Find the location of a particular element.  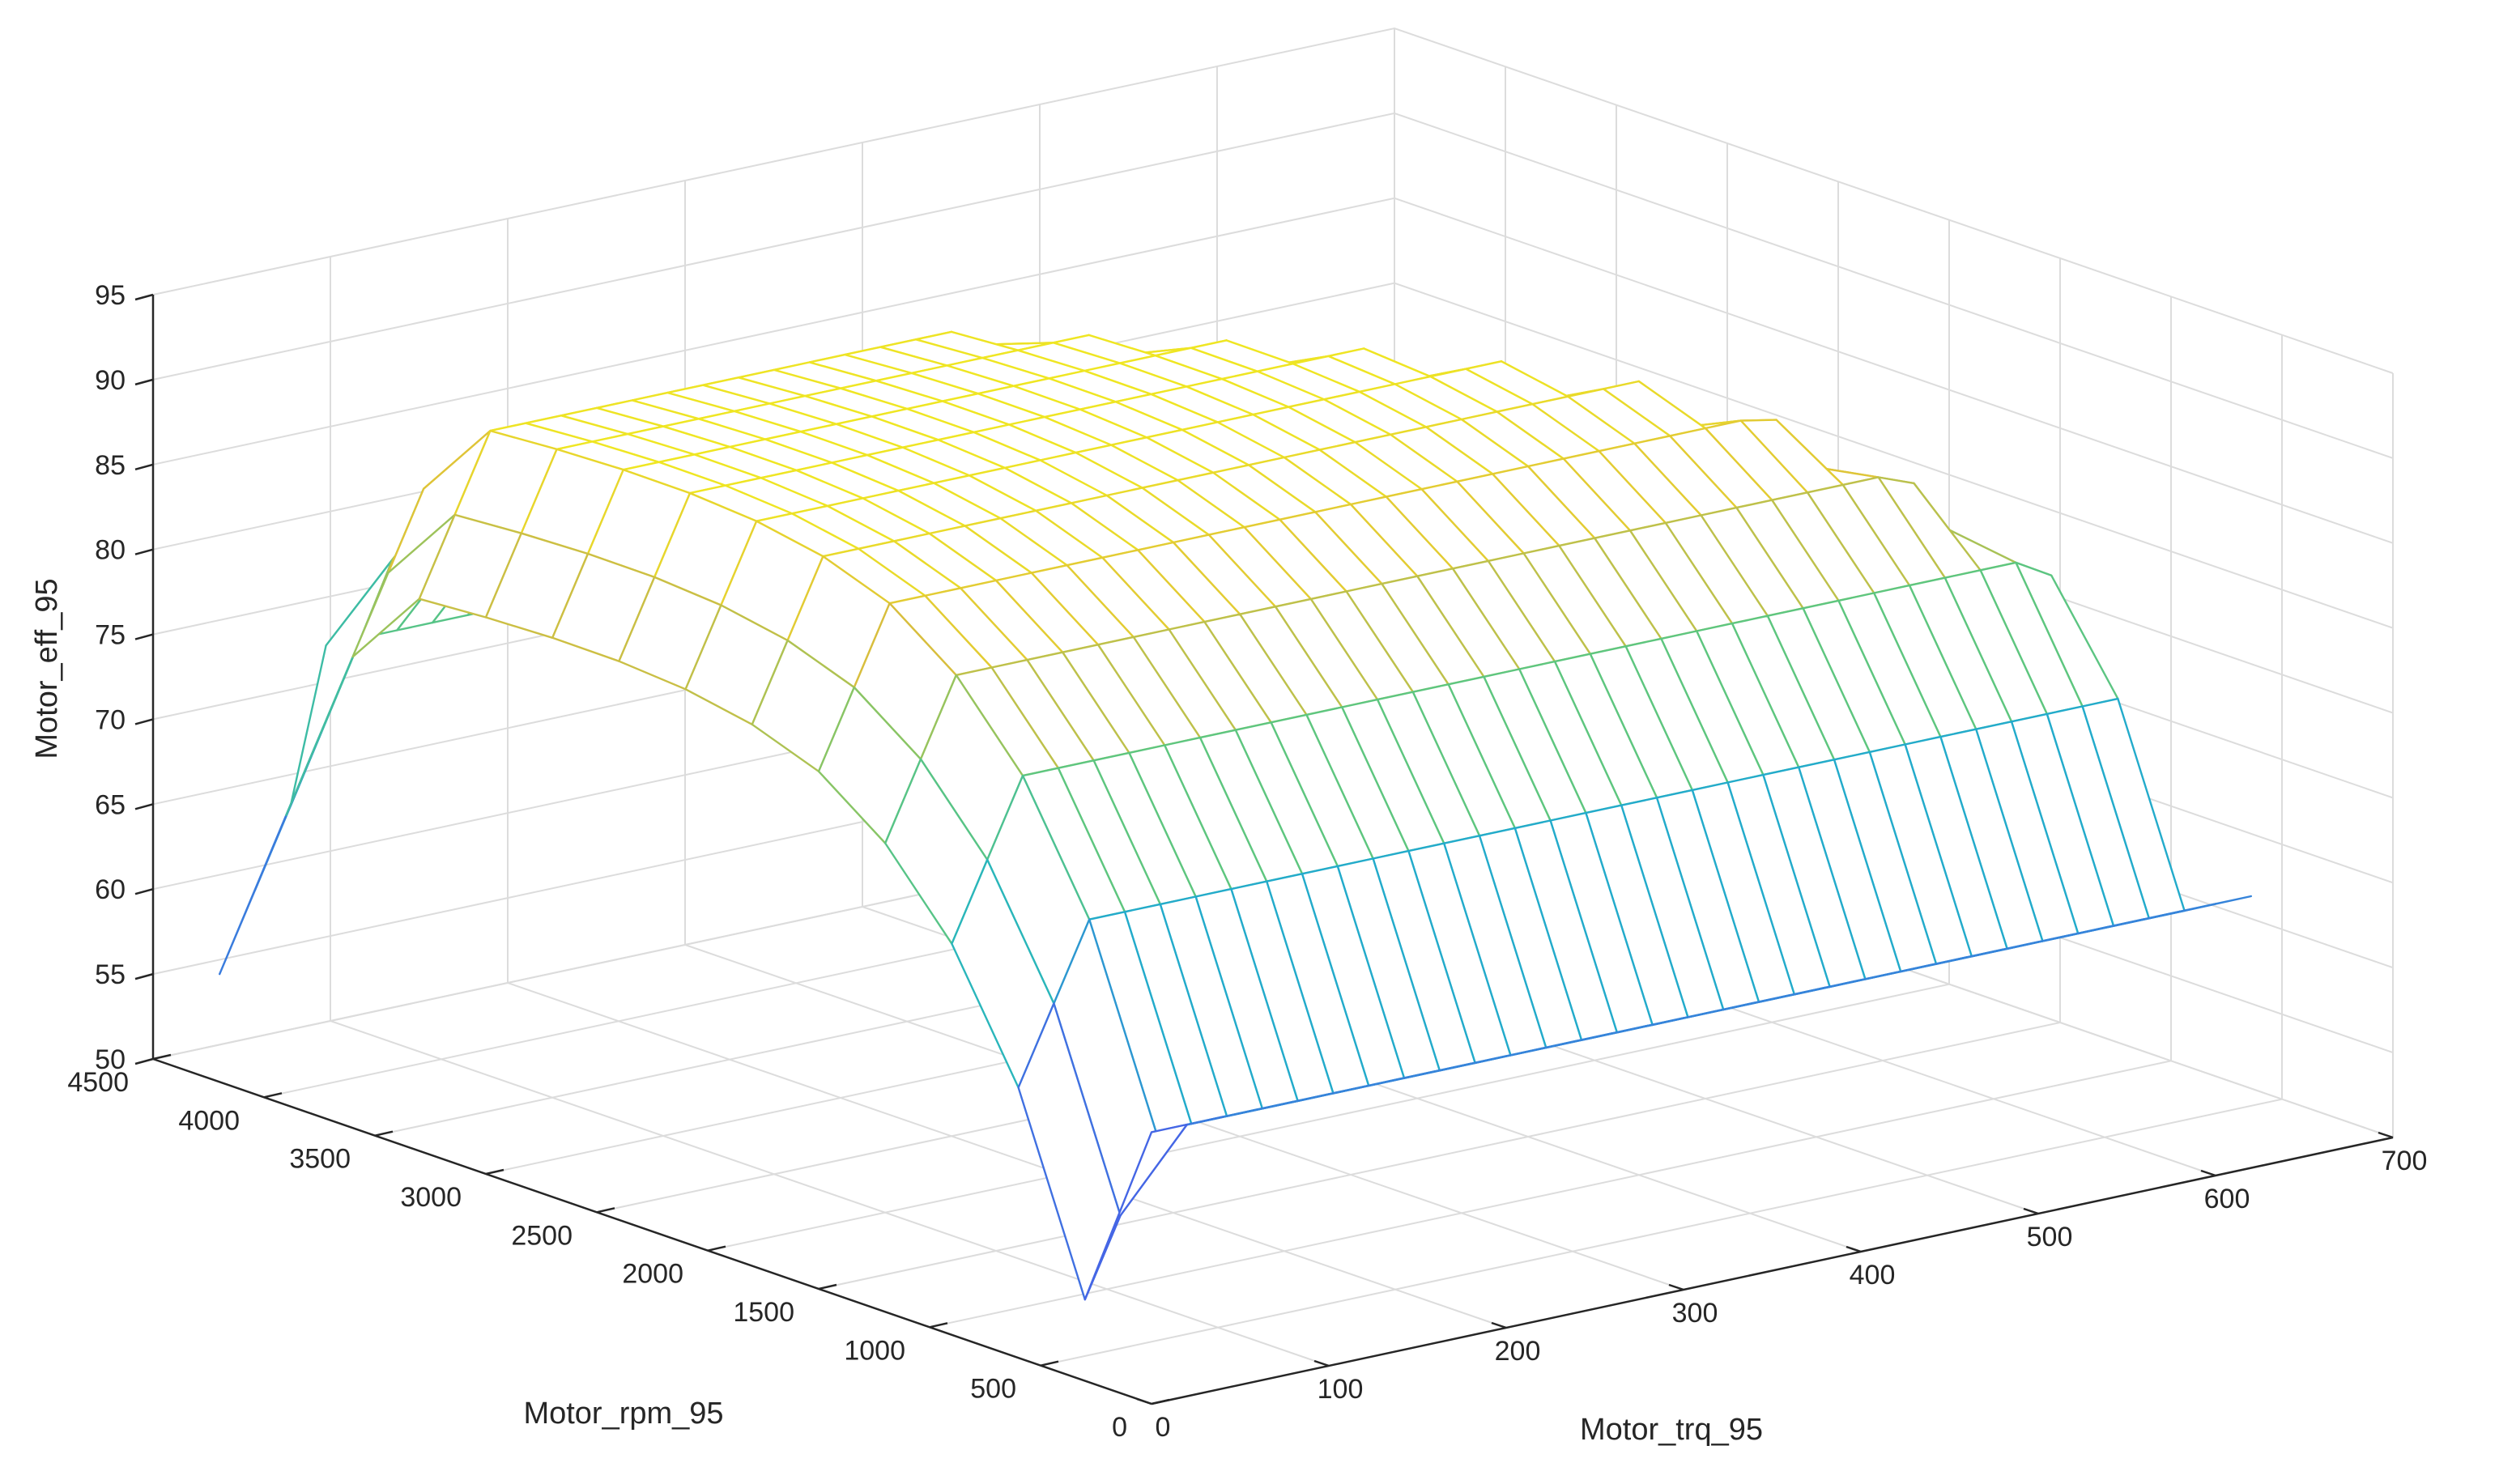

z-tick-label: 55 is located at coordinates (110, 975).